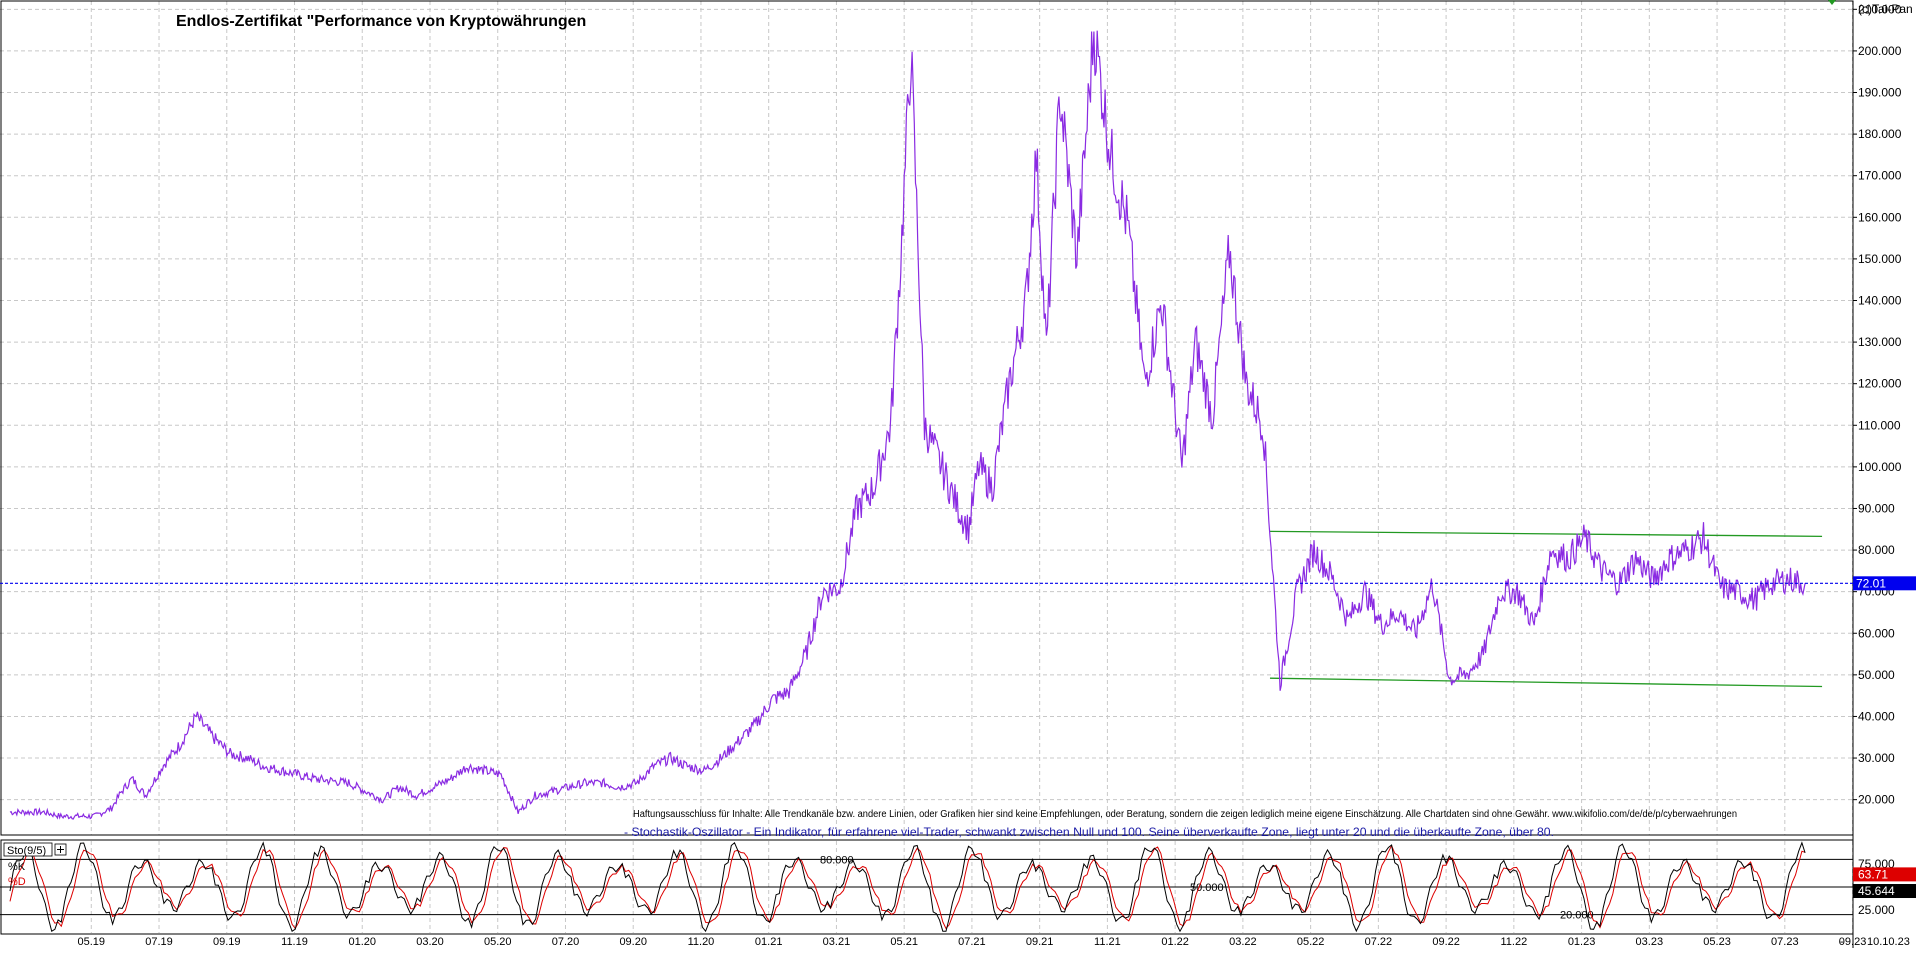  I want to click on x-tick-label: 09.21, so click(1040, 942).